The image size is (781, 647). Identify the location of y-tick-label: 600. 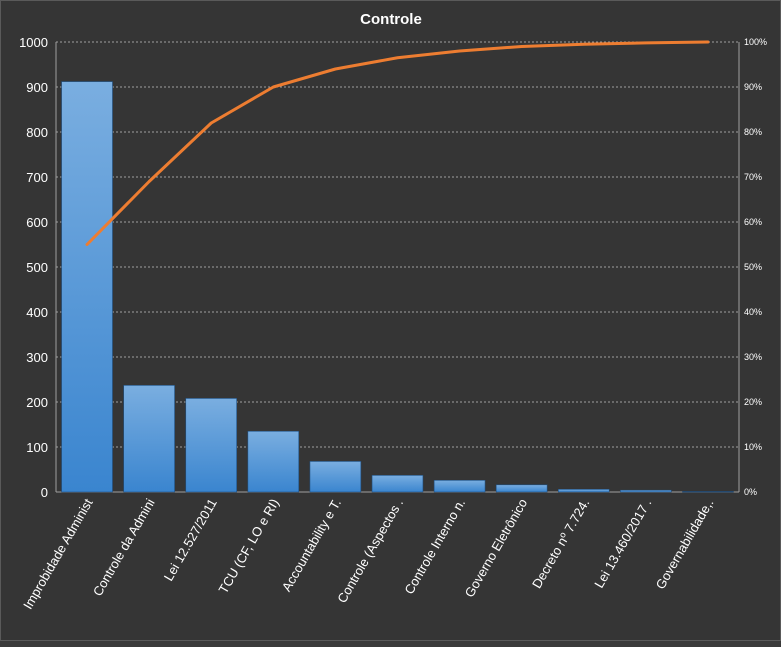
(37, 222).